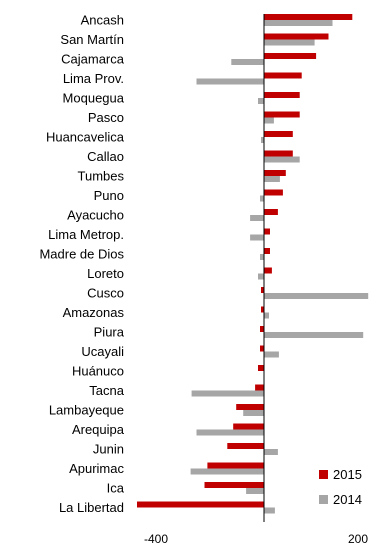 The height and width of the screenshot is (548, 374). Describe the element at coordinates (105, 156) in the screenshot. I see `category-label: Callao` at that location.